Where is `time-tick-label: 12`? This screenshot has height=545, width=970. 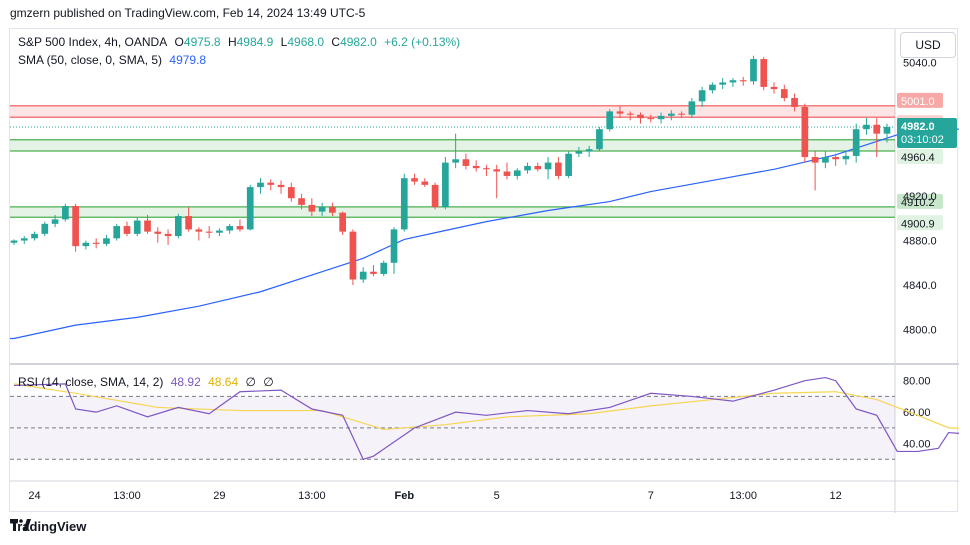 time-tick-label: 12 is located at coordinates (836, 496).